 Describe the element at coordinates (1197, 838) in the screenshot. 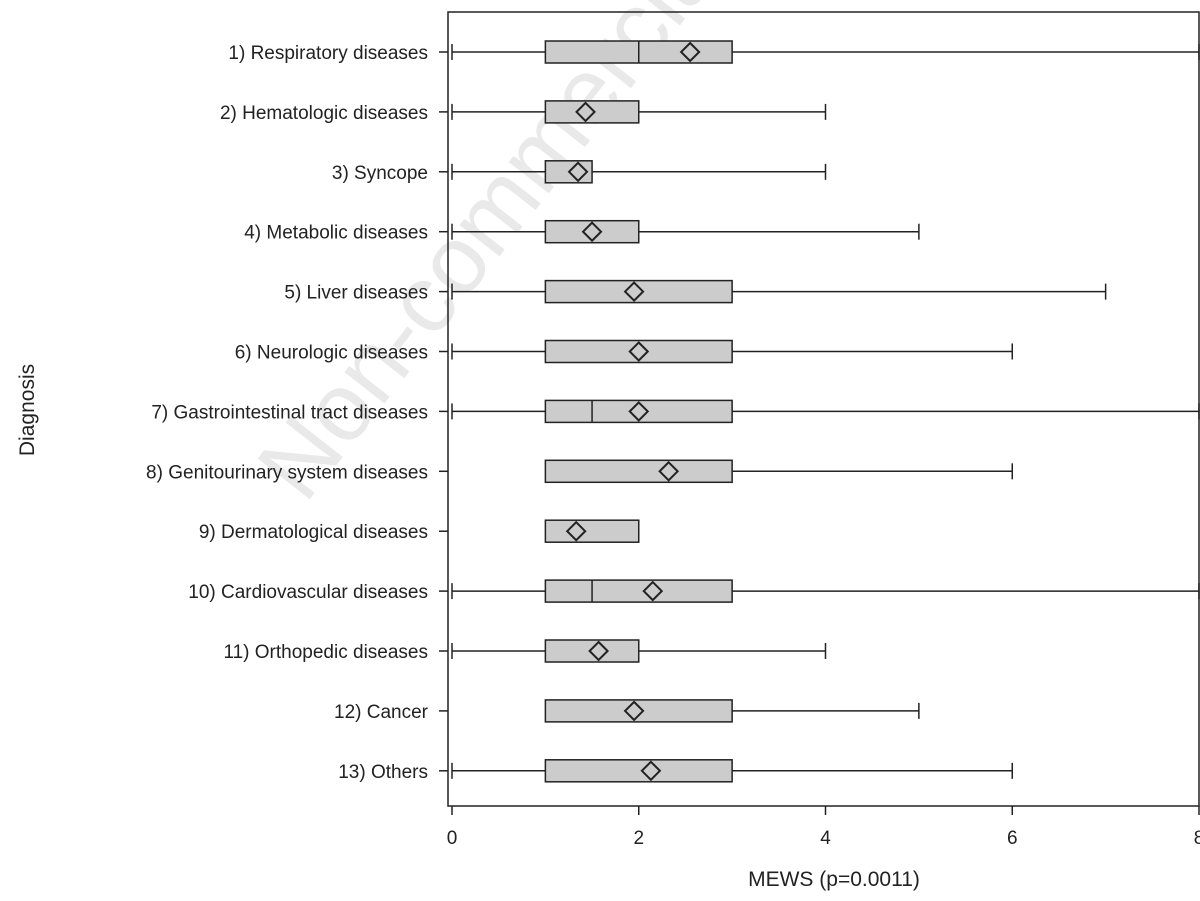

I see `x-tick-label: 8` at that location.